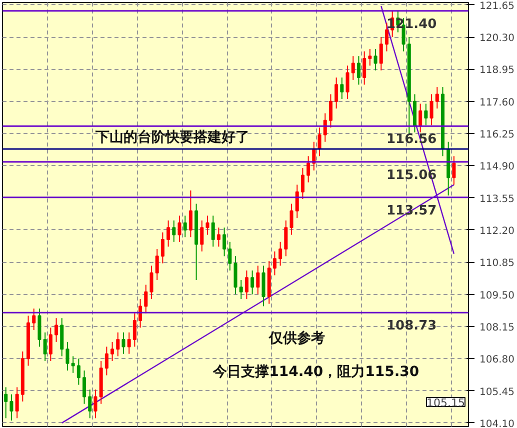 The width and height of the screenshot is (517, 428). What do you see at coordinates (497, 423) in the screenshot?
I see `y-tick-label: 104.10` at bounding box center [497, 423].